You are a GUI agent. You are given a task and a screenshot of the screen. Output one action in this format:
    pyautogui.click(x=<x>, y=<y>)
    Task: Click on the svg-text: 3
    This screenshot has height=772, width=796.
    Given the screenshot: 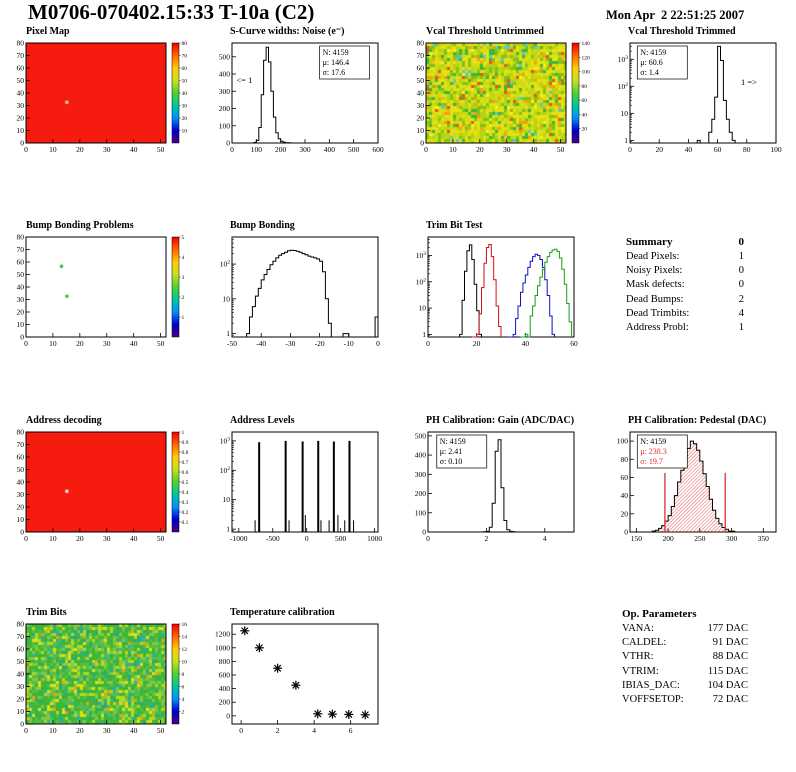 What is the action you would take?
    pyautogui.click(x=183, y=278)
    